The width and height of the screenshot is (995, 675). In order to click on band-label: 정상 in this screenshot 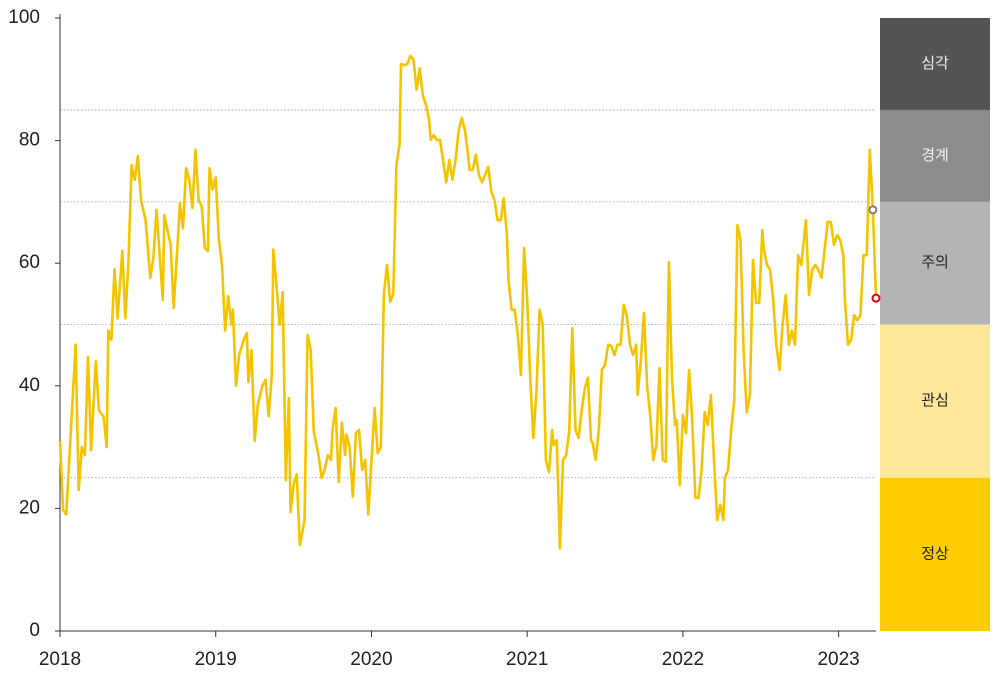, I will do `click(935, 553)`.